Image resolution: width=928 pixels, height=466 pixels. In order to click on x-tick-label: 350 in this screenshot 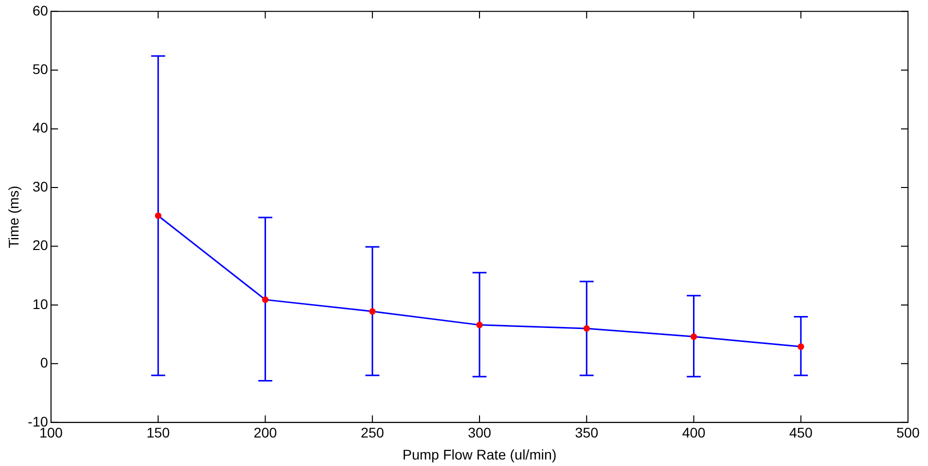, I will do `click(586, 432)`.